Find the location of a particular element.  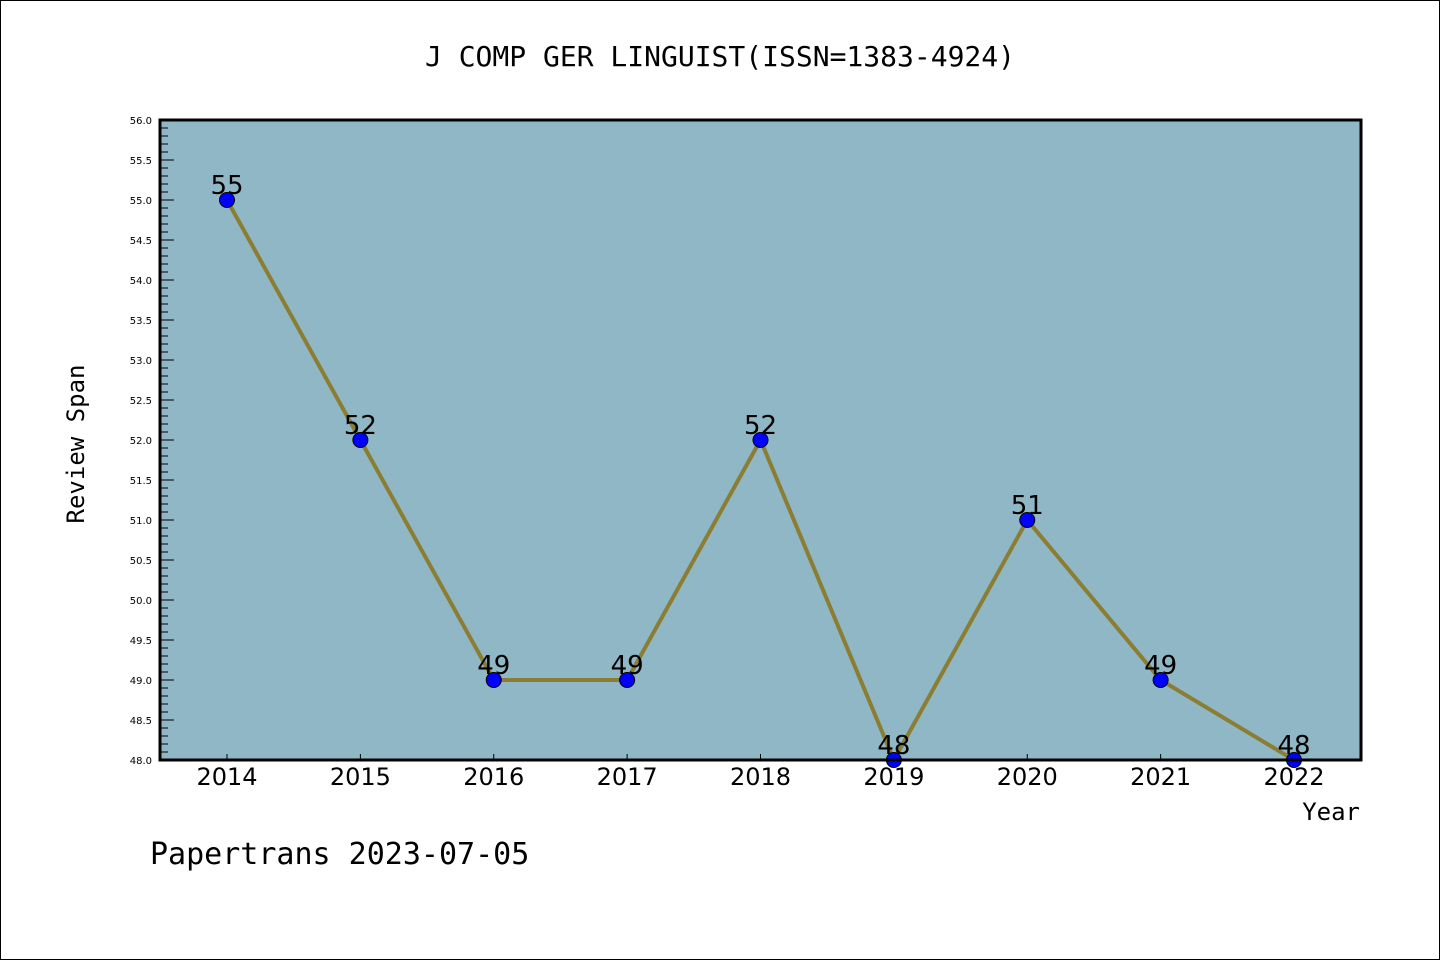

y-tick-label: 49.0 is located at coordinates (141, 681).